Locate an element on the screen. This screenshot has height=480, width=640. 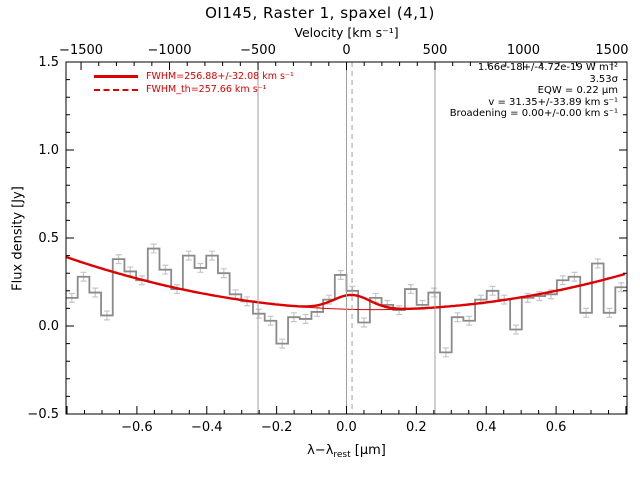
y-tick-label: 0.0 is located at coordinates (48, 326).